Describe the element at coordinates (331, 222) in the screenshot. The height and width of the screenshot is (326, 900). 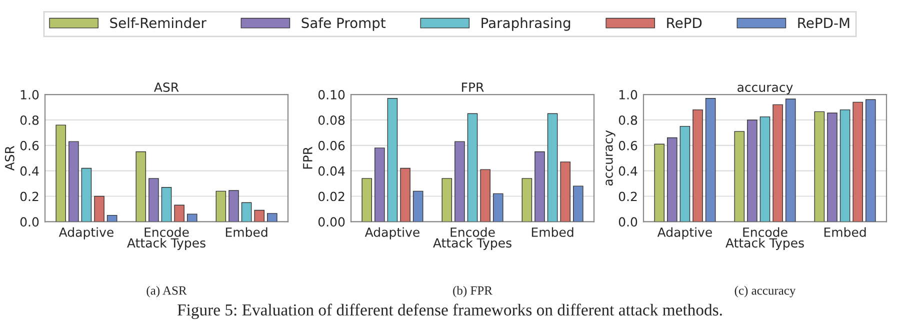
I see `y-tick-label: 0.00` at that location.